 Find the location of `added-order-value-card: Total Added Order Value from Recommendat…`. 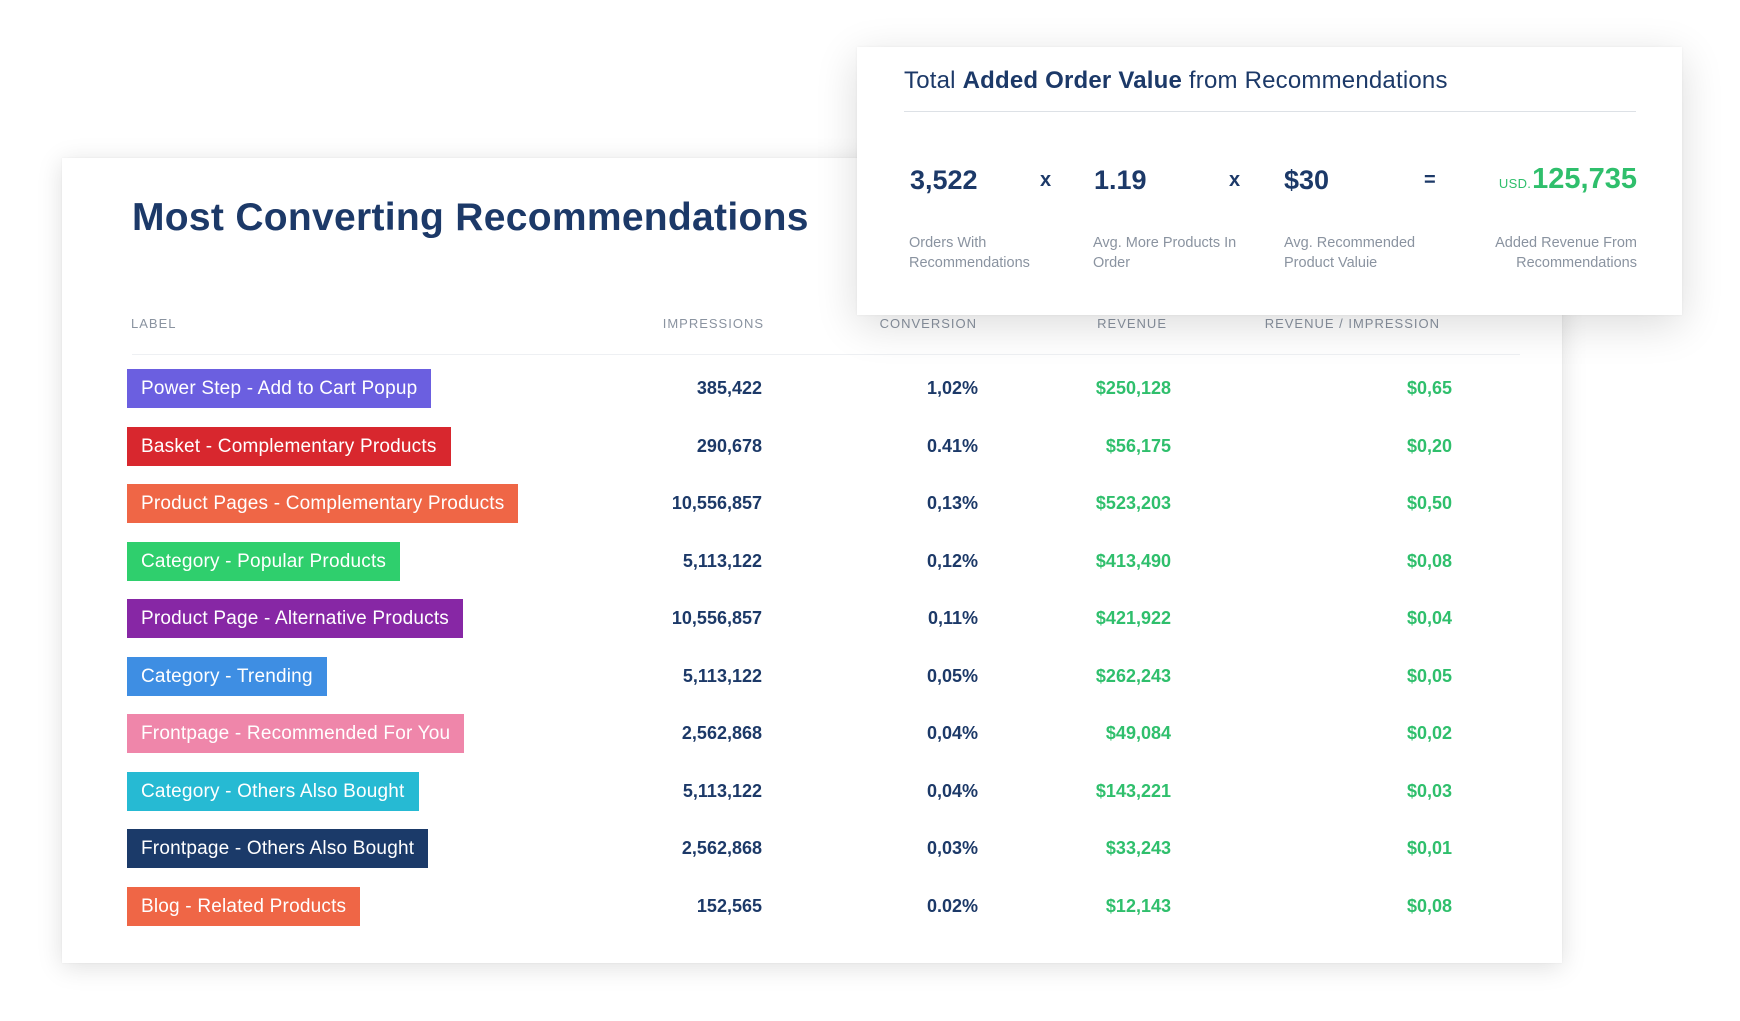

added-order-value-card: Total Added Order Value from Recommendat… is located at coordinates (1269, 181).